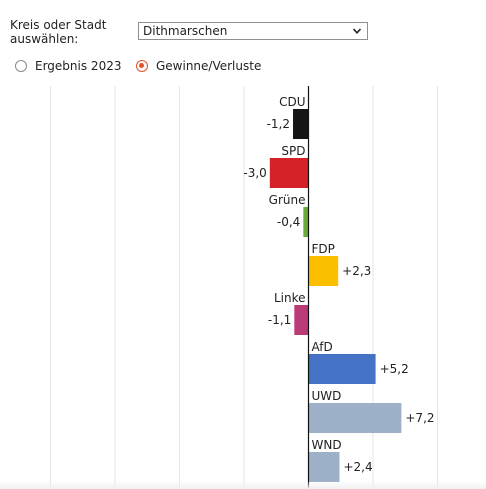  Describe the element at coordinates (287, 200) in the screenshot. I see `bar-category-label: Grüne` at that location.